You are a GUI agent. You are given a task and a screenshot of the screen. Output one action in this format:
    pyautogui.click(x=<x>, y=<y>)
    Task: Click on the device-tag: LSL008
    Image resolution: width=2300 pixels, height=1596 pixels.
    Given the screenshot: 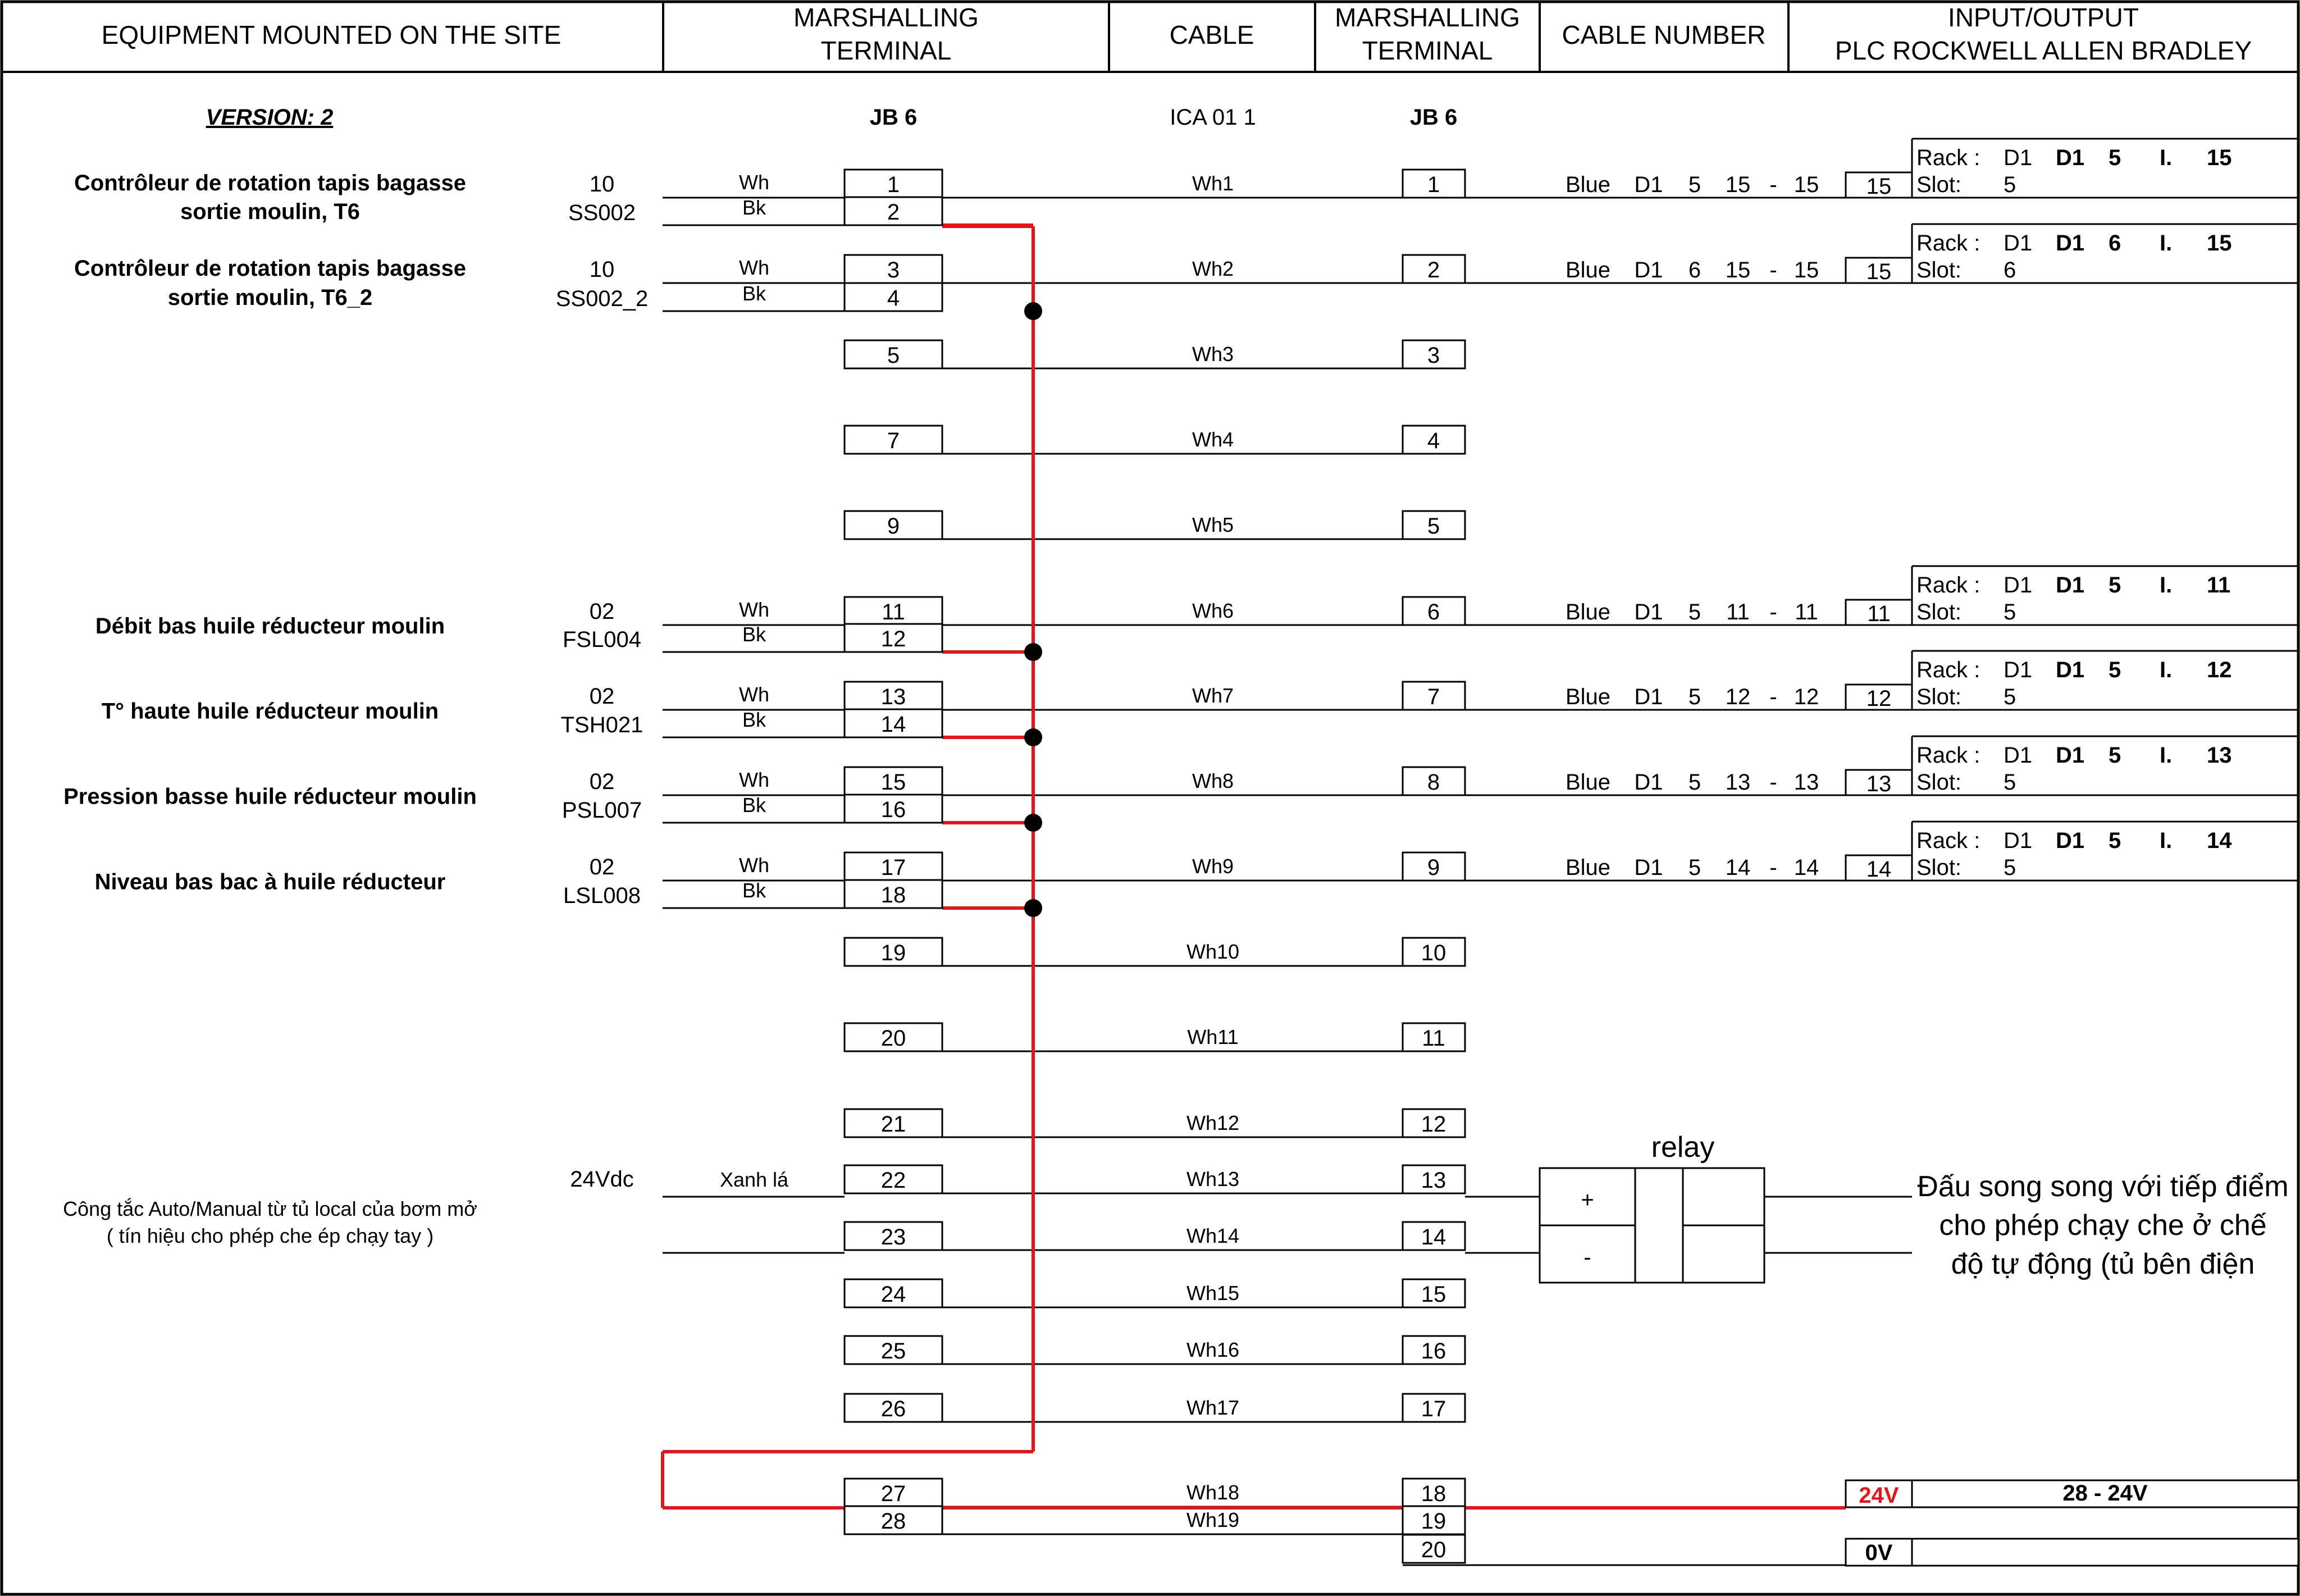 What is the action you would take?
    pyautogui.click(x=602, y=895)
    